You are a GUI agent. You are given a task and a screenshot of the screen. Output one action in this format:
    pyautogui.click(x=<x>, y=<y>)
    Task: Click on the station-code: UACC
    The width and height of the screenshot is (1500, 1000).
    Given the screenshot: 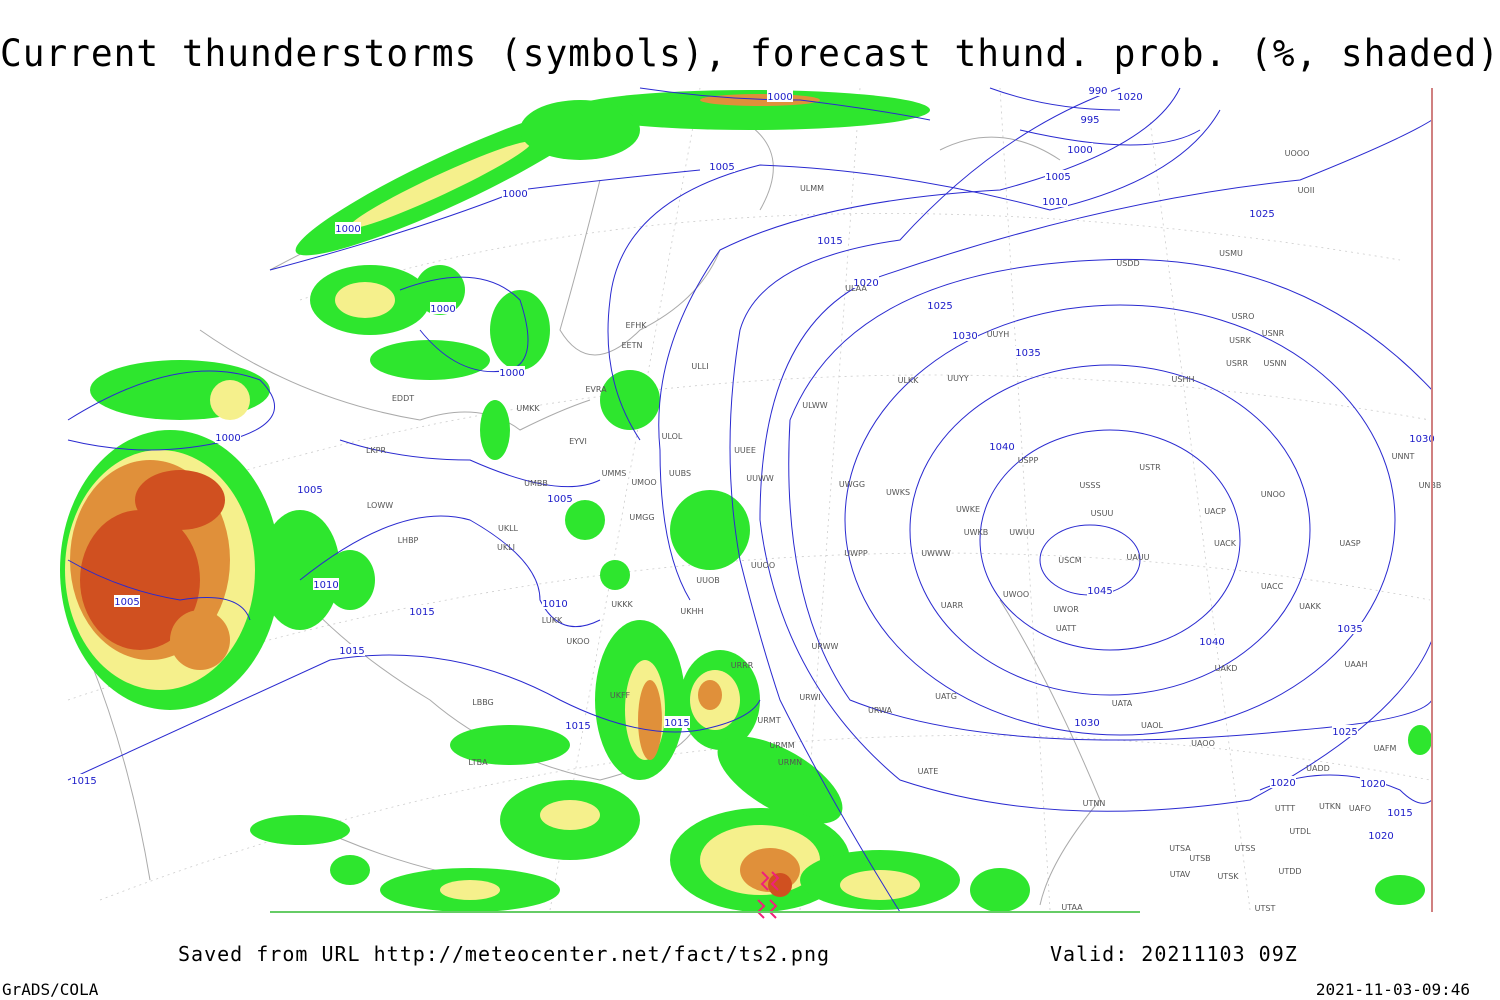 What is the action you would take?
    pyautogui.click(x=1272, y=586)
    